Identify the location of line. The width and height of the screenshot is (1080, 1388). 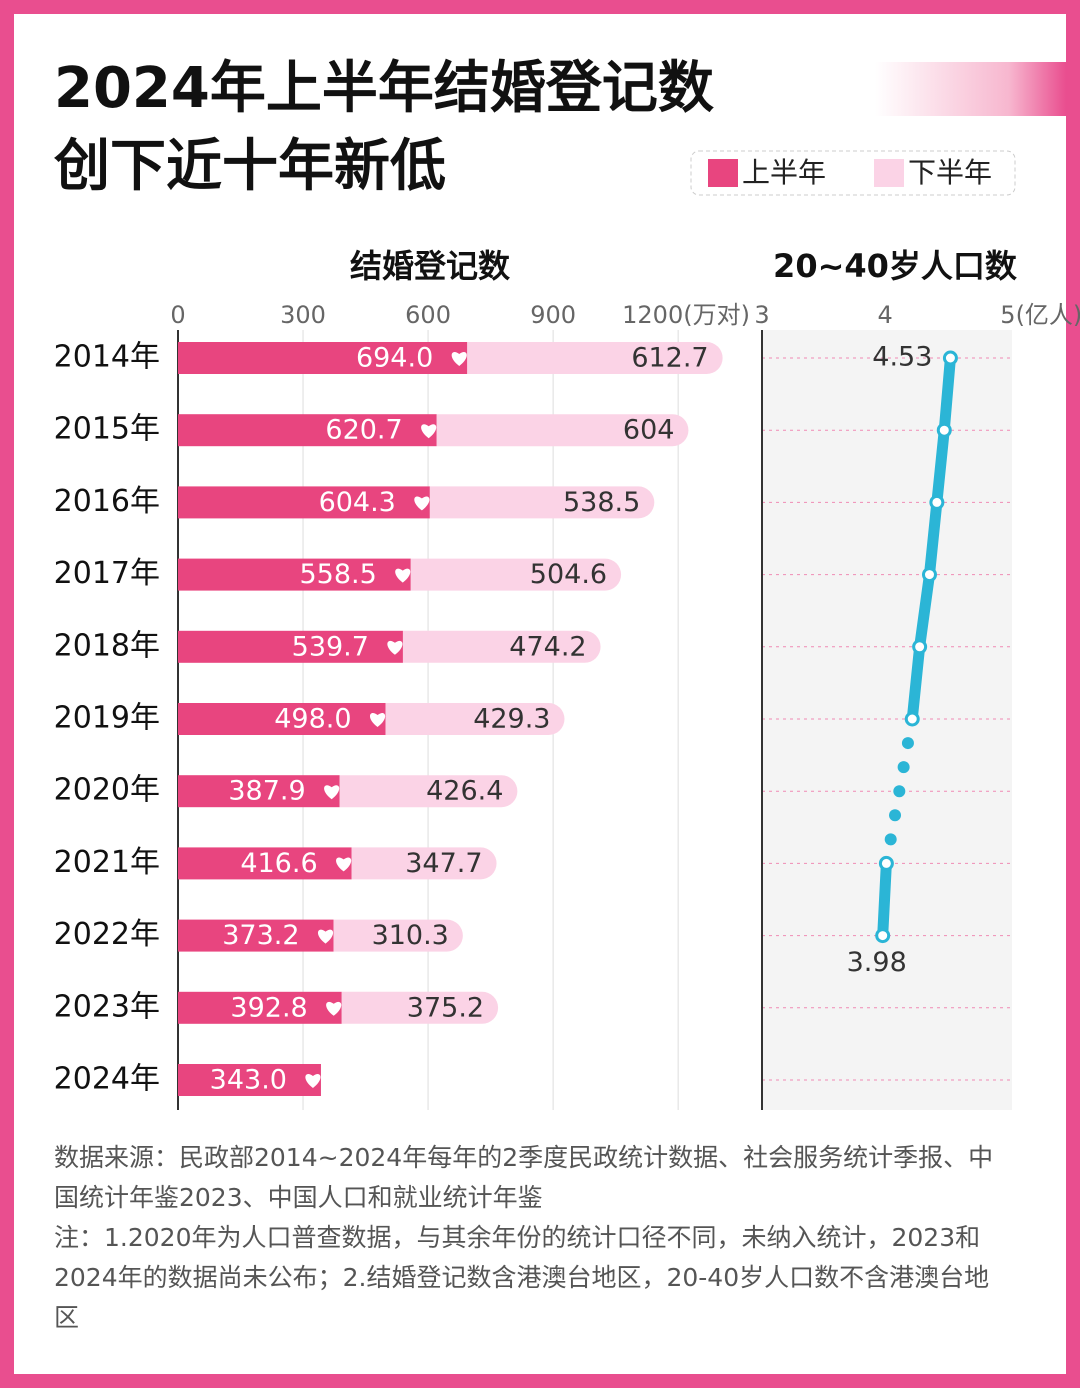
(916, 647).